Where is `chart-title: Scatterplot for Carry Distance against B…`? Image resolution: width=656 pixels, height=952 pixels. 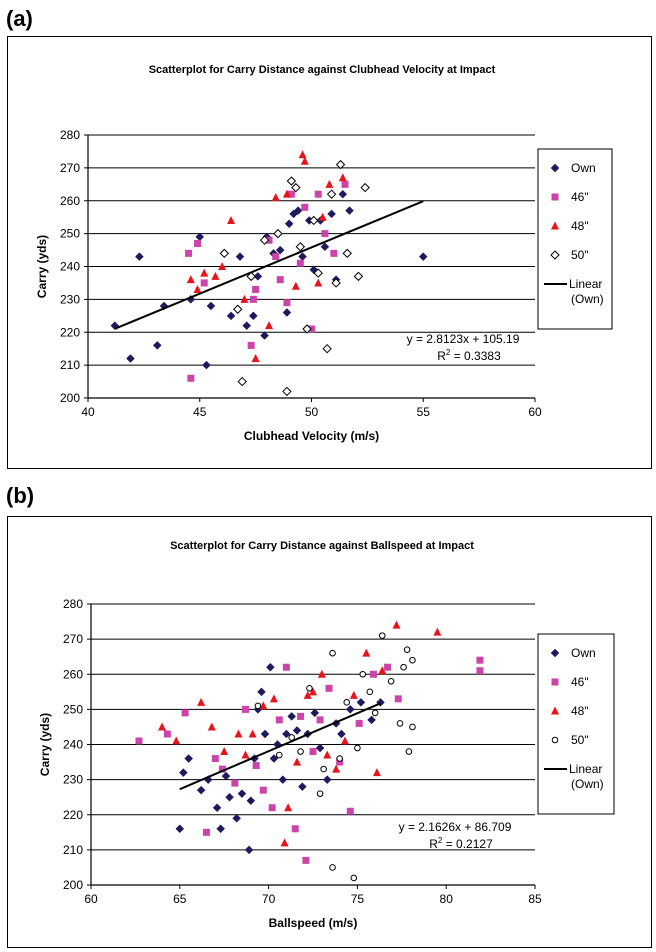
chart-title: Scatterplot for Carry Distance against B… is located at coordinates (322, 546).